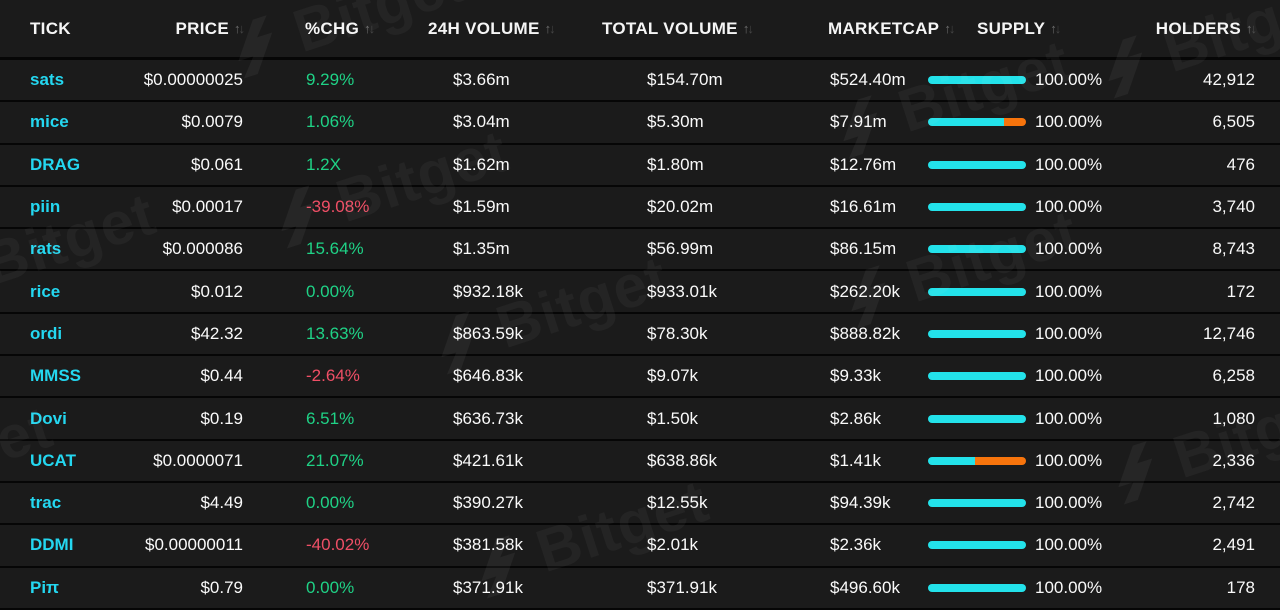  What do you see at coordinates (330, 587) in the screenshot?
I see `percent-change-cell: 0.00%` at bounding box center [330, 587].